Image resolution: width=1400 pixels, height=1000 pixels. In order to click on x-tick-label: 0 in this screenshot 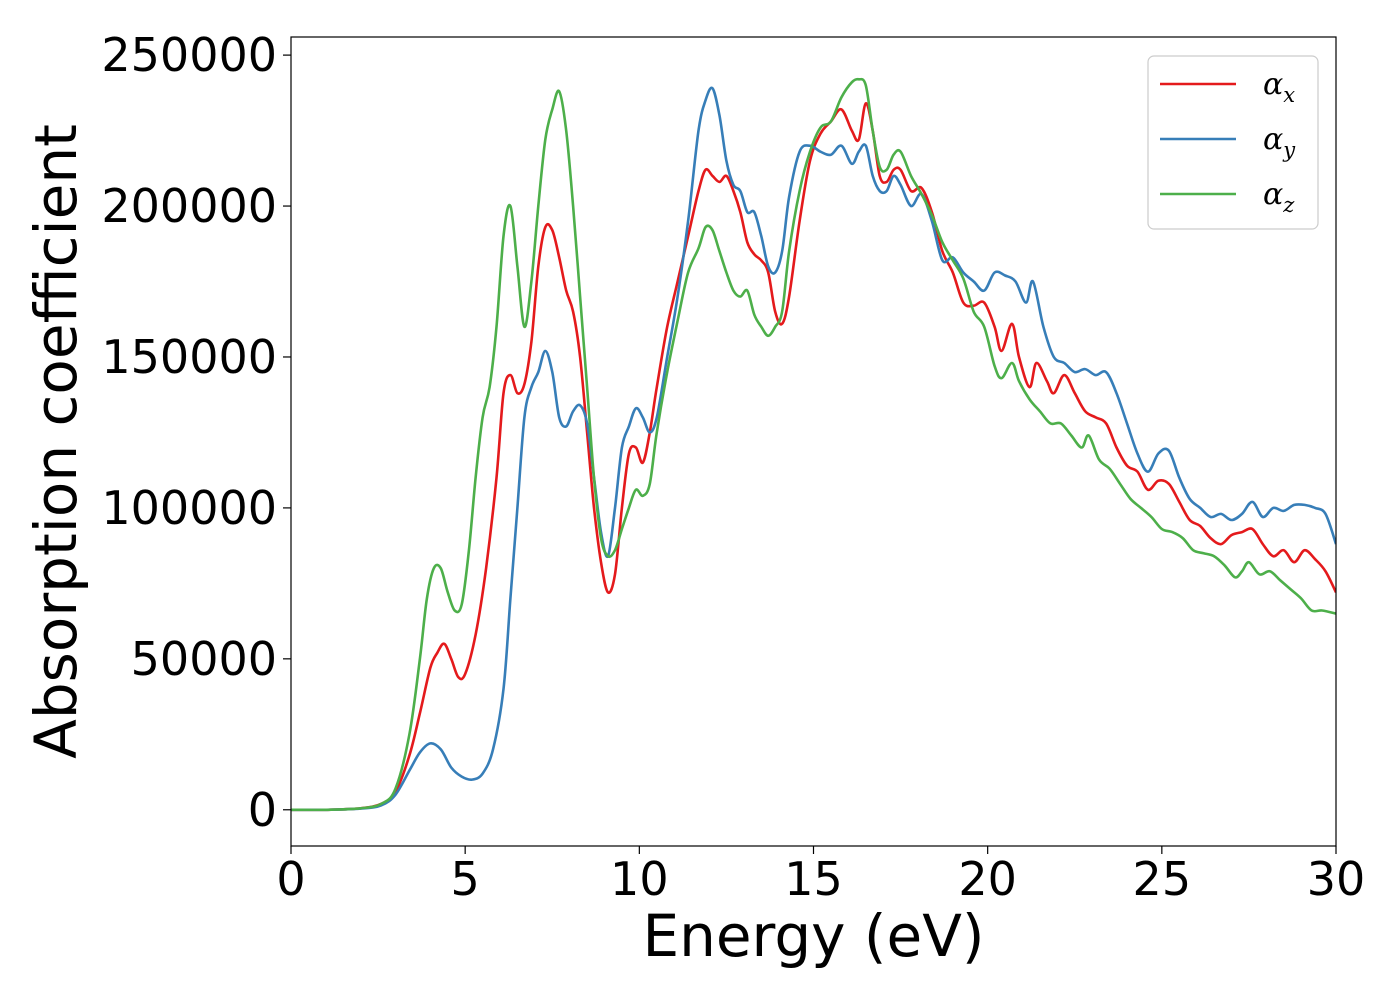, I will do `click(290, 879)`.